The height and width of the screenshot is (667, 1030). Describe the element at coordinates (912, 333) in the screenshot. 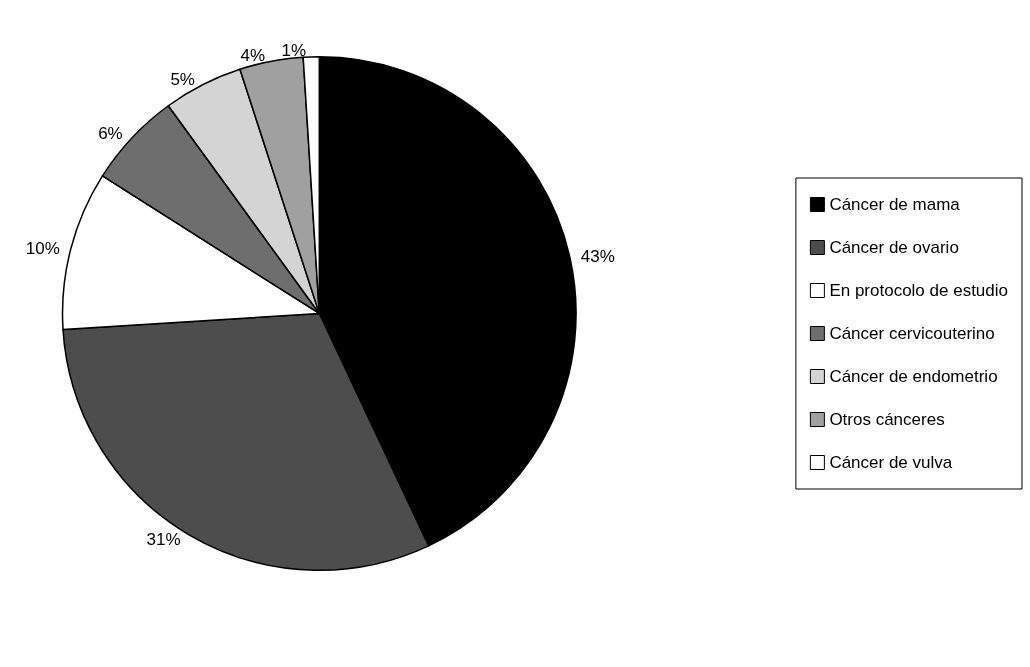

I see `legend-label: Cáncer cervicouterino` at that location.